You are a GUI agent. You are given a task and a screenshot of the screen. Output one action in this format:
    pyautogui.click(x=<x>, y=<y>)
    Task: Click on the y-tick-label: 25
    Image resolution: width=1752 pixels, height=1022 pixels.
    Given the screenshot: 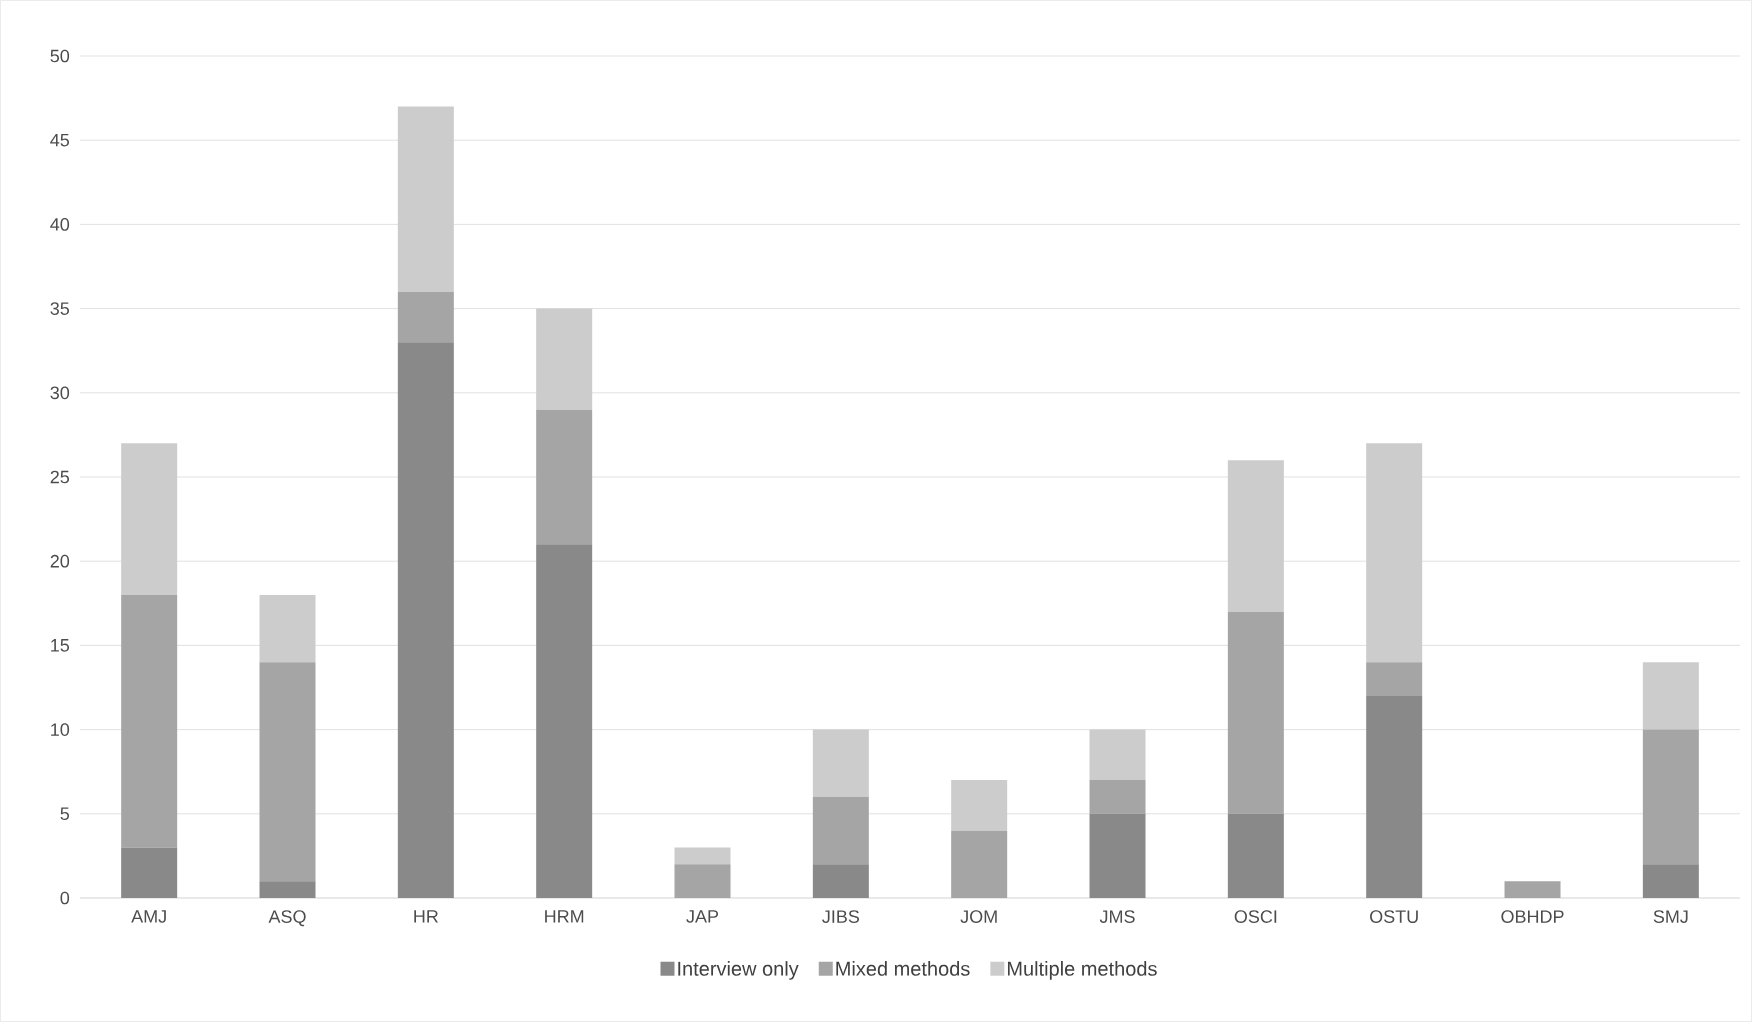 What is the action you would take?
    pyautogui.click(x=60, y=477)
    